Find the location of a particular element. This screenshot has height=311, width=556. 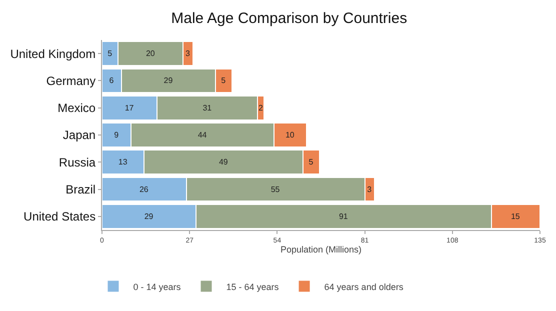

data-label: 91 is located at coordinates (343, 216).